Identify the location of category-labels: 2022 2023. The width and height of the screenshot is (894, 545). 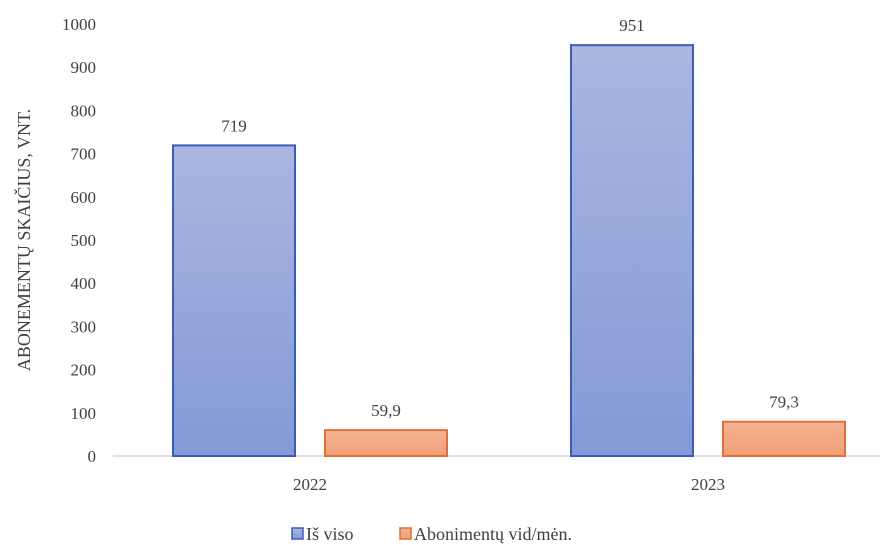
(509, 484).